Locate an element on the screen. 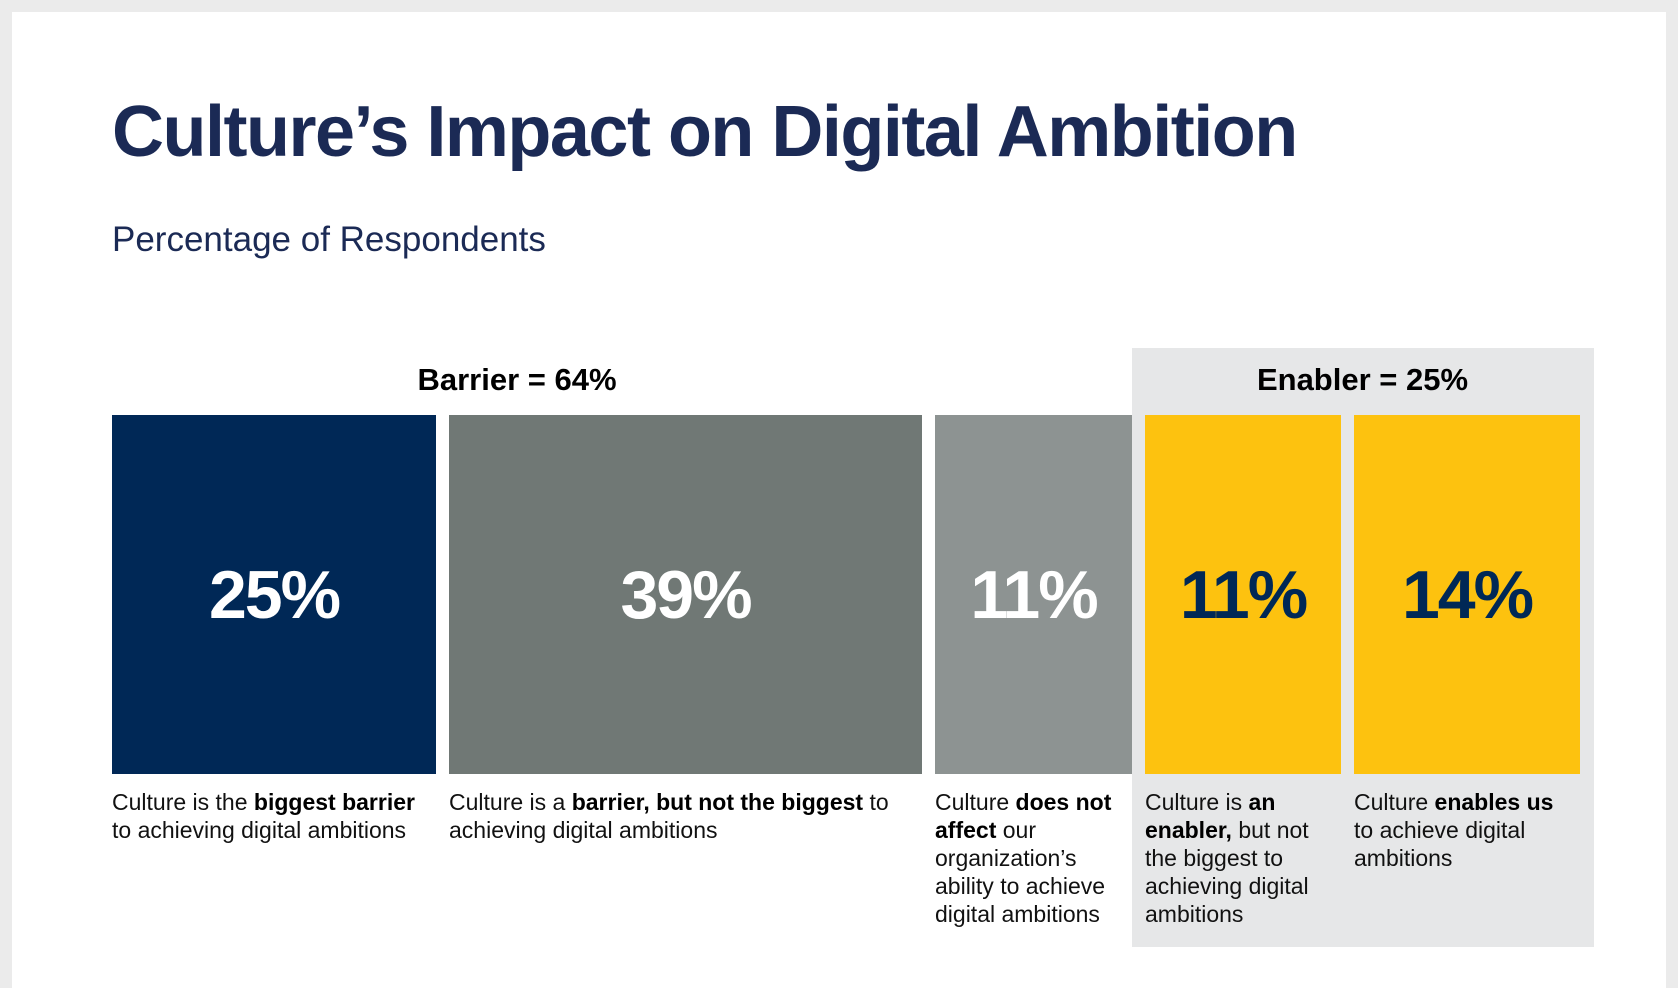  bar-value-label: 39% is located at coordinates (686, 594).